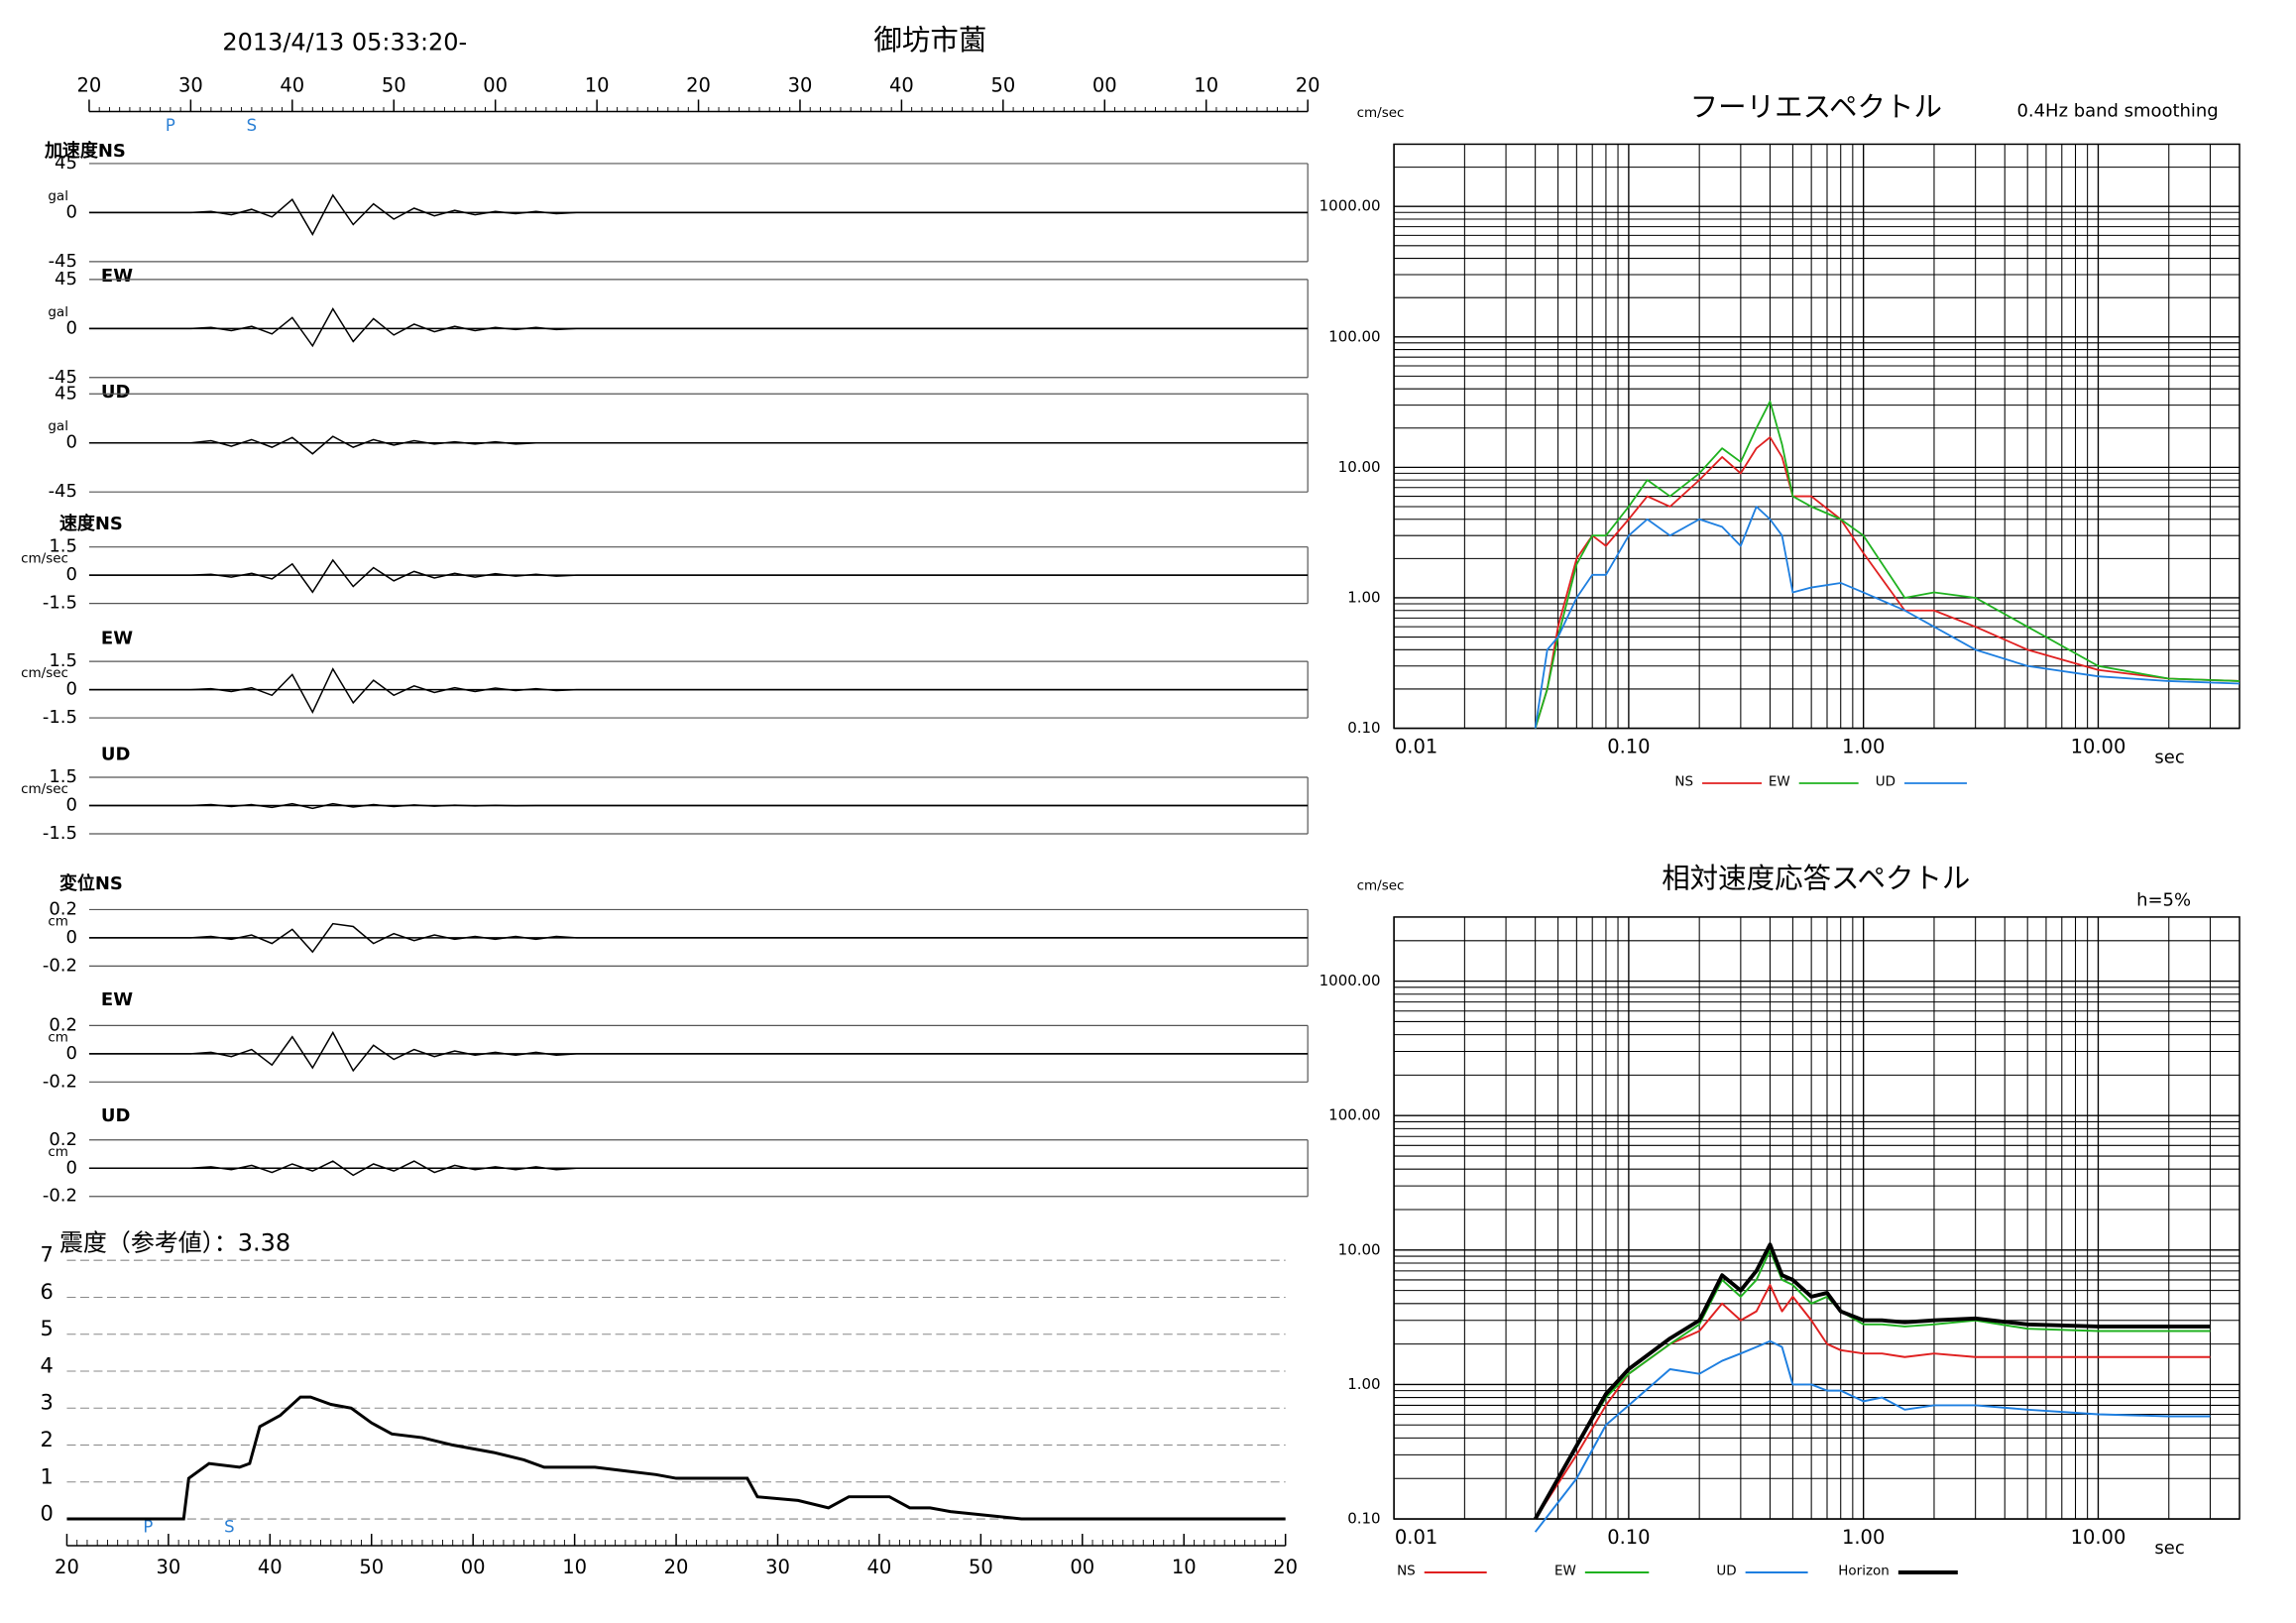  Describe the element at coordinates (66, 393) in the screenshot. I see `y-tick-label: 45` at that location.